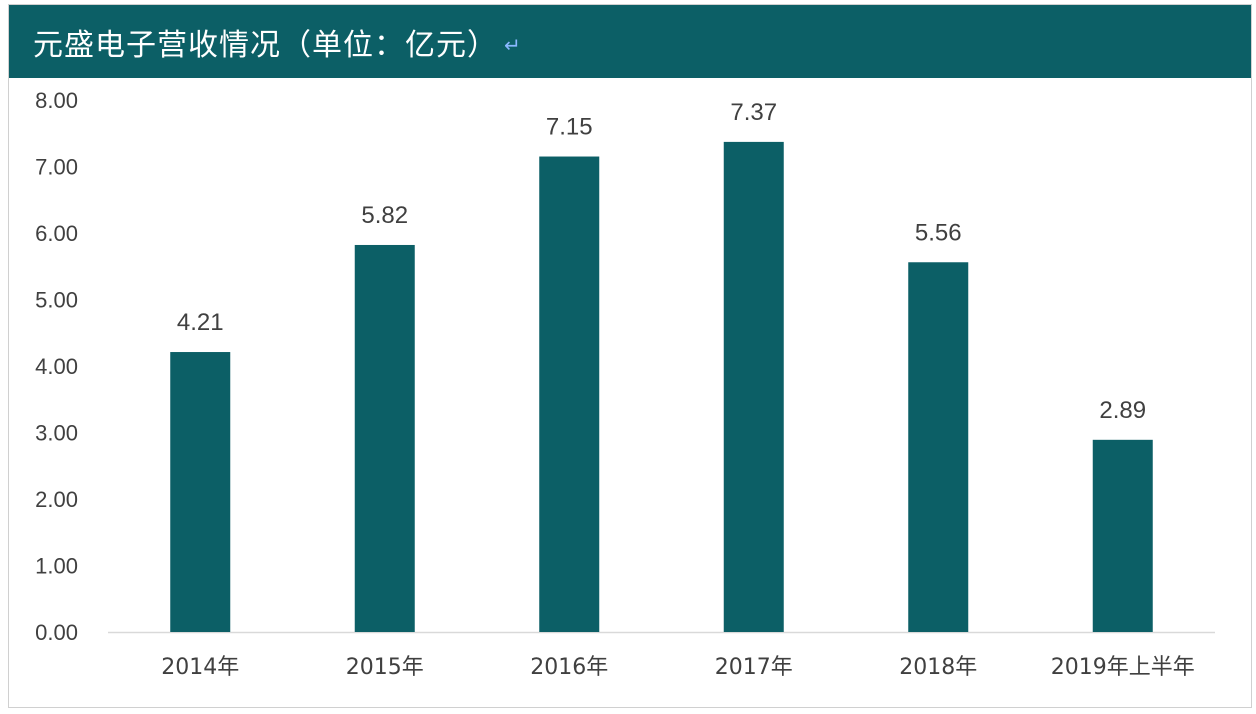 The width and height of the screenshot is (1256, 714). What do you see at coordinates (630, 41) in the screenshot?
I see `chart-header: 元盛电子营收情况（单位：亿元） ↵` at bounding box center [630, 41].